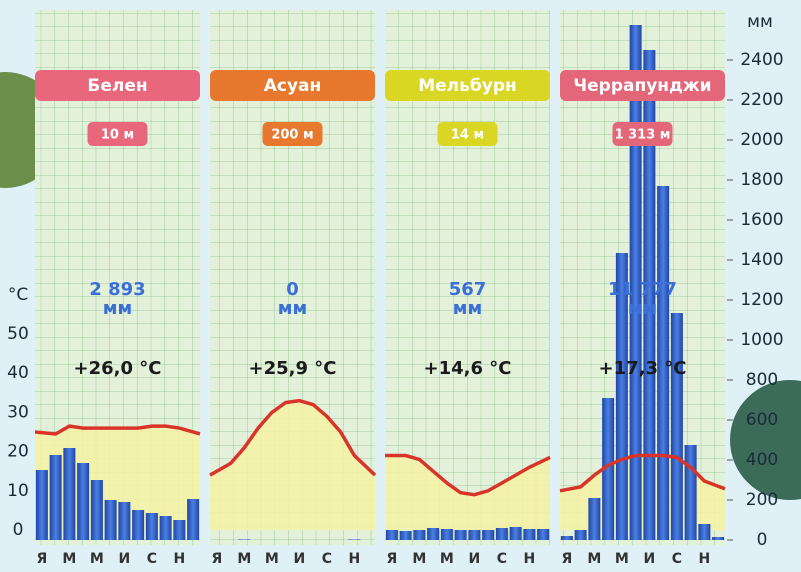 Image resolution: width=801 pixels, height=572 pixels. What do you see at coordinates (765, 440) in the screenshot?
I see `photo-right` at bounding box center [765, 440].